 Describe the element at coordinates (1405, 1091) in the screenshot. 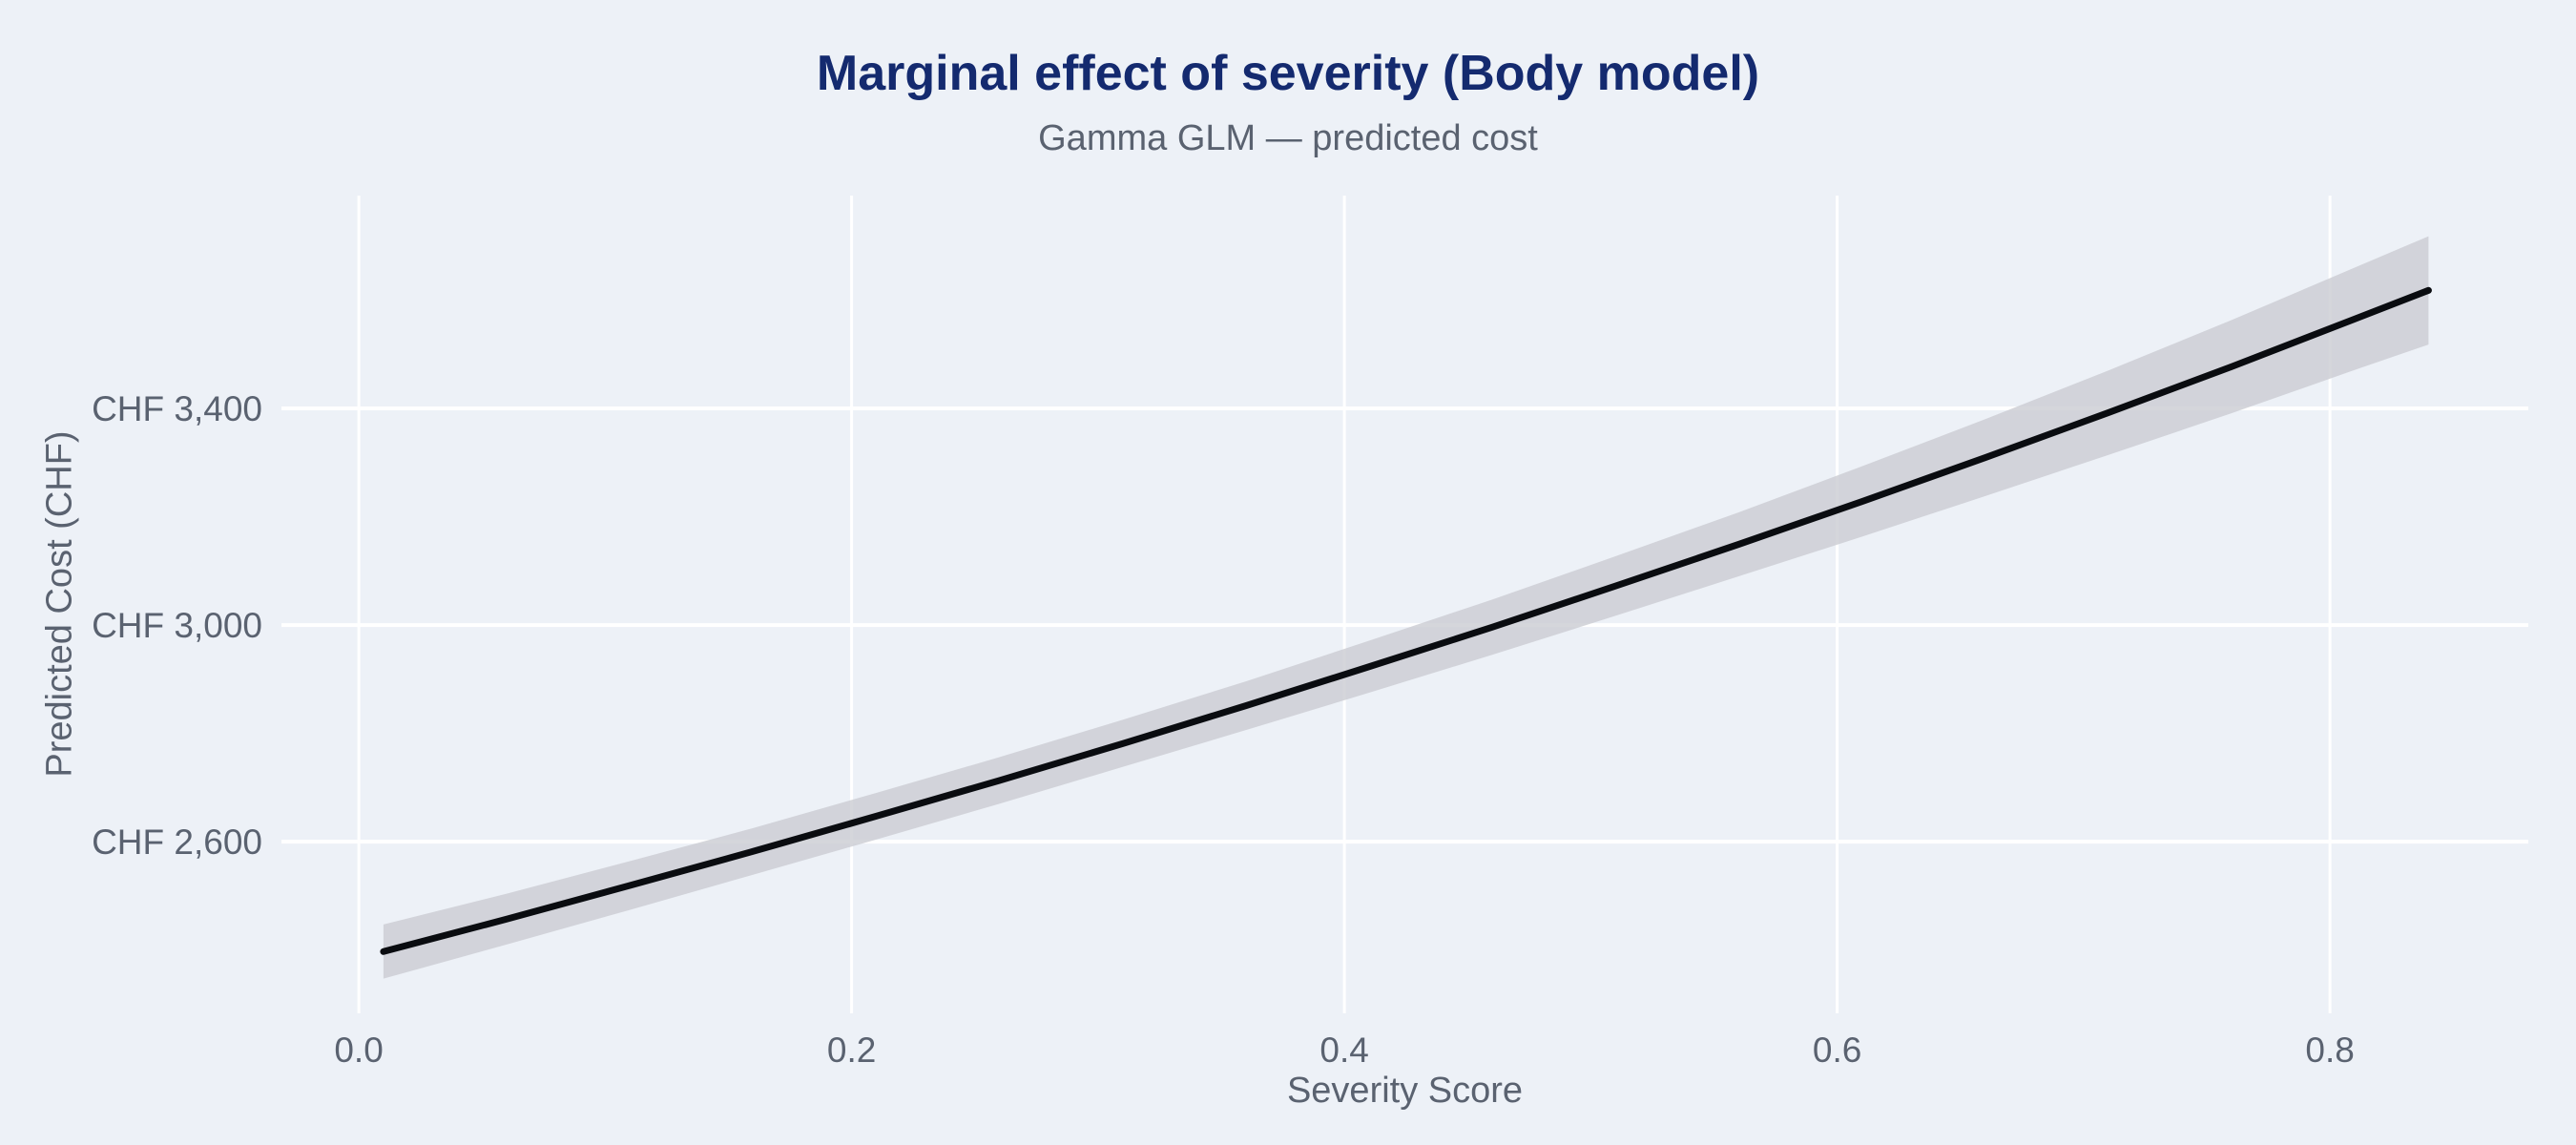

I see `x-axis-title: Severity Score` at that location.